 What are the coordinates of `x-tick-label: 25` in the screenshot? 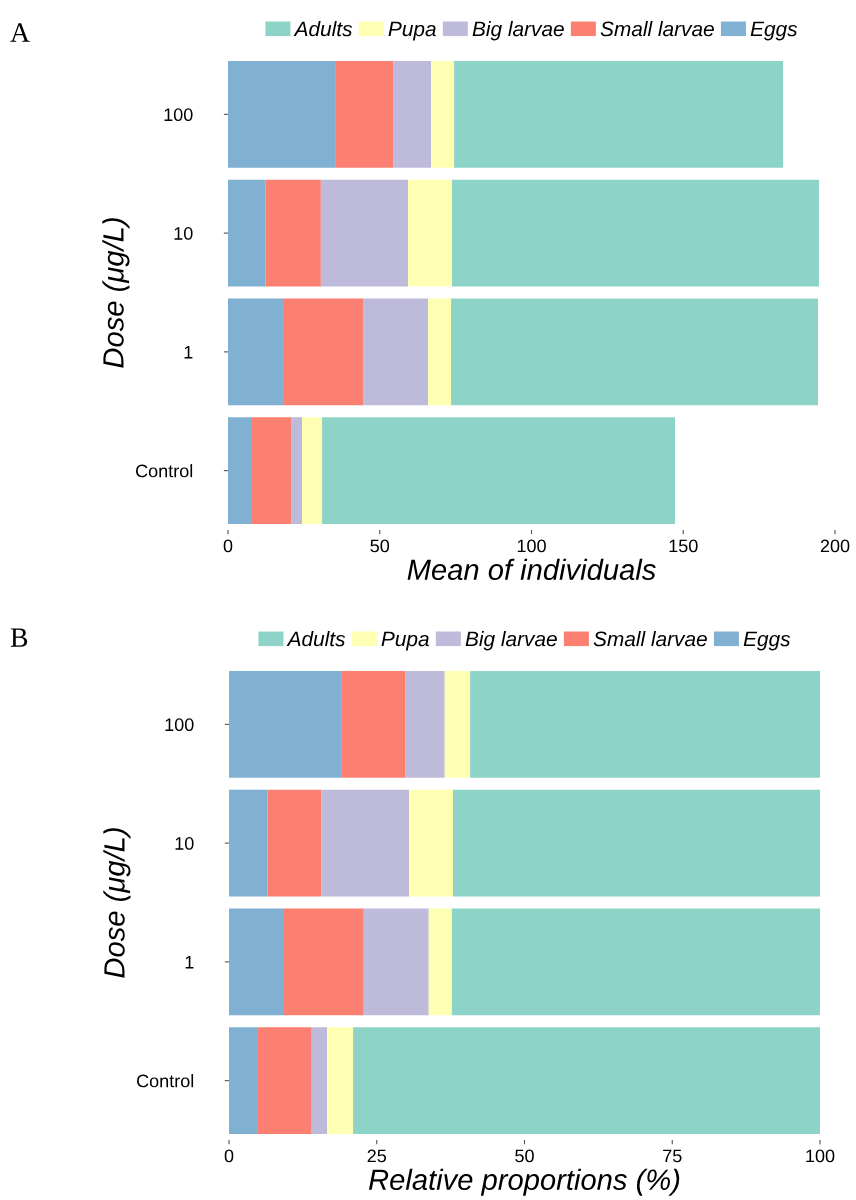 It's located at (377, 1156).